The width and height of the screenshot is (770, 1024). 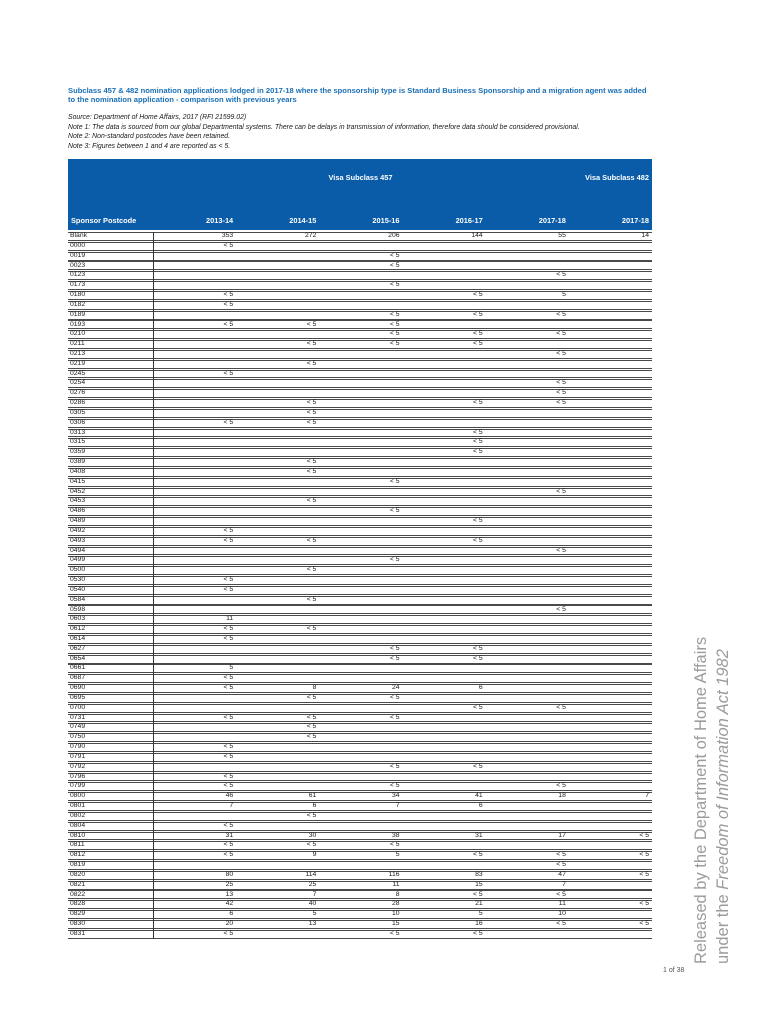 I want to click on postcode-cell: 0792, so click(x=78, y=766).